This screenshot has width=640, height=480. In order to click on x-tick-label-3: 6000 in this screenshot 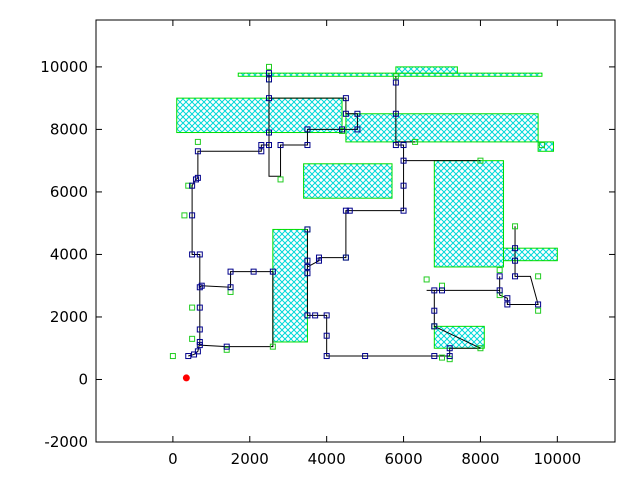, I will do `click(403, 459)`.